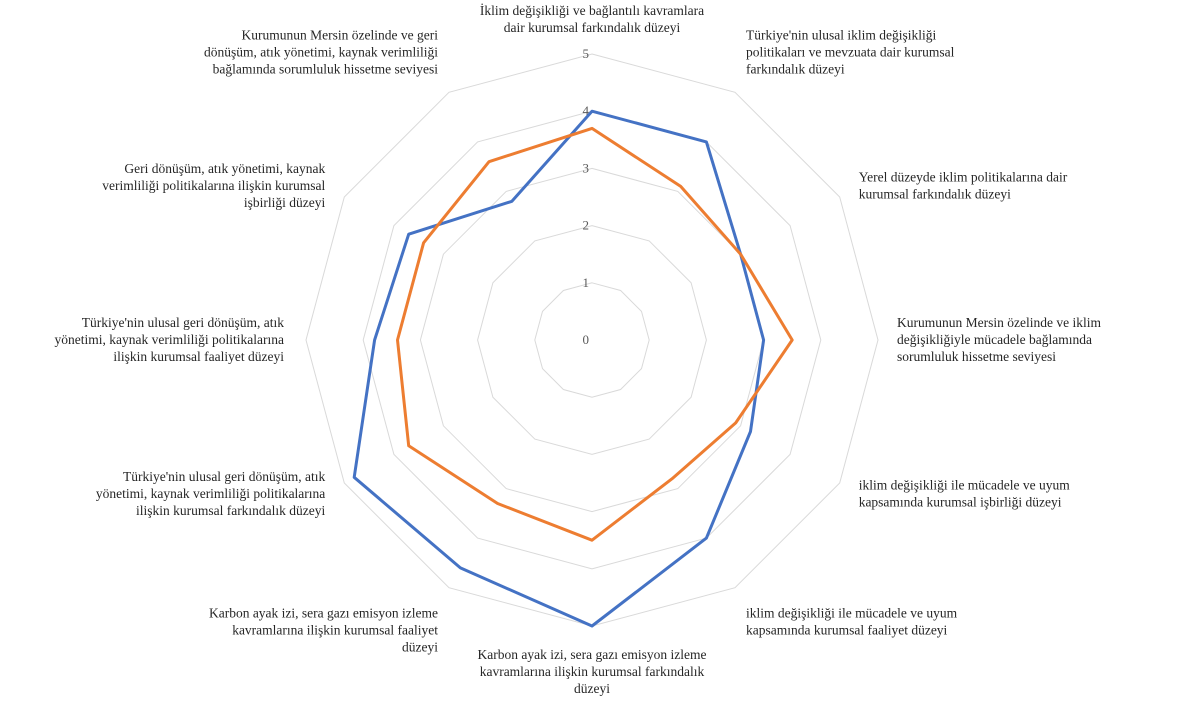 This screenshot has height=708, width=1195. What do you see at coordinates (795, 68) in the screenshot?
I see `axis-label-line: farkındalık düzeyi` at bounding box center [795, 68].